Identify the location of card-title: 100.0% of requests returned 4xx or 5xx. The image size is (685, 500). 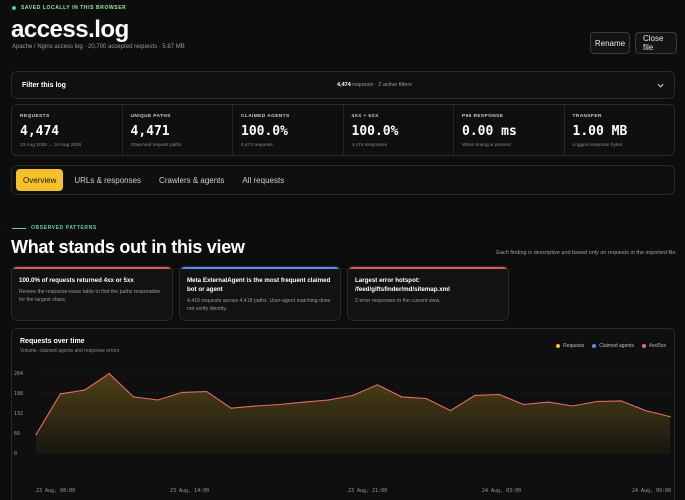
(76, 280).